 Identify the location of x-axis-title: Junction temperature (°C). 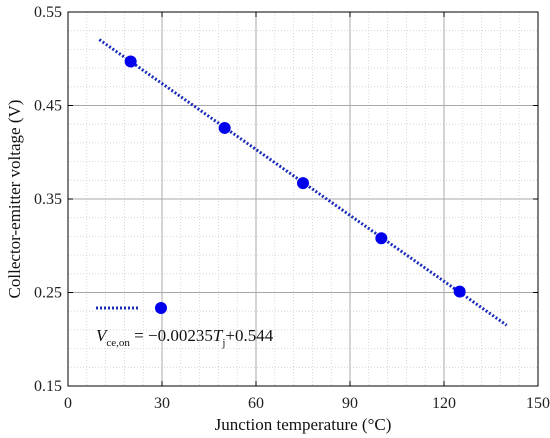
(303, 424).